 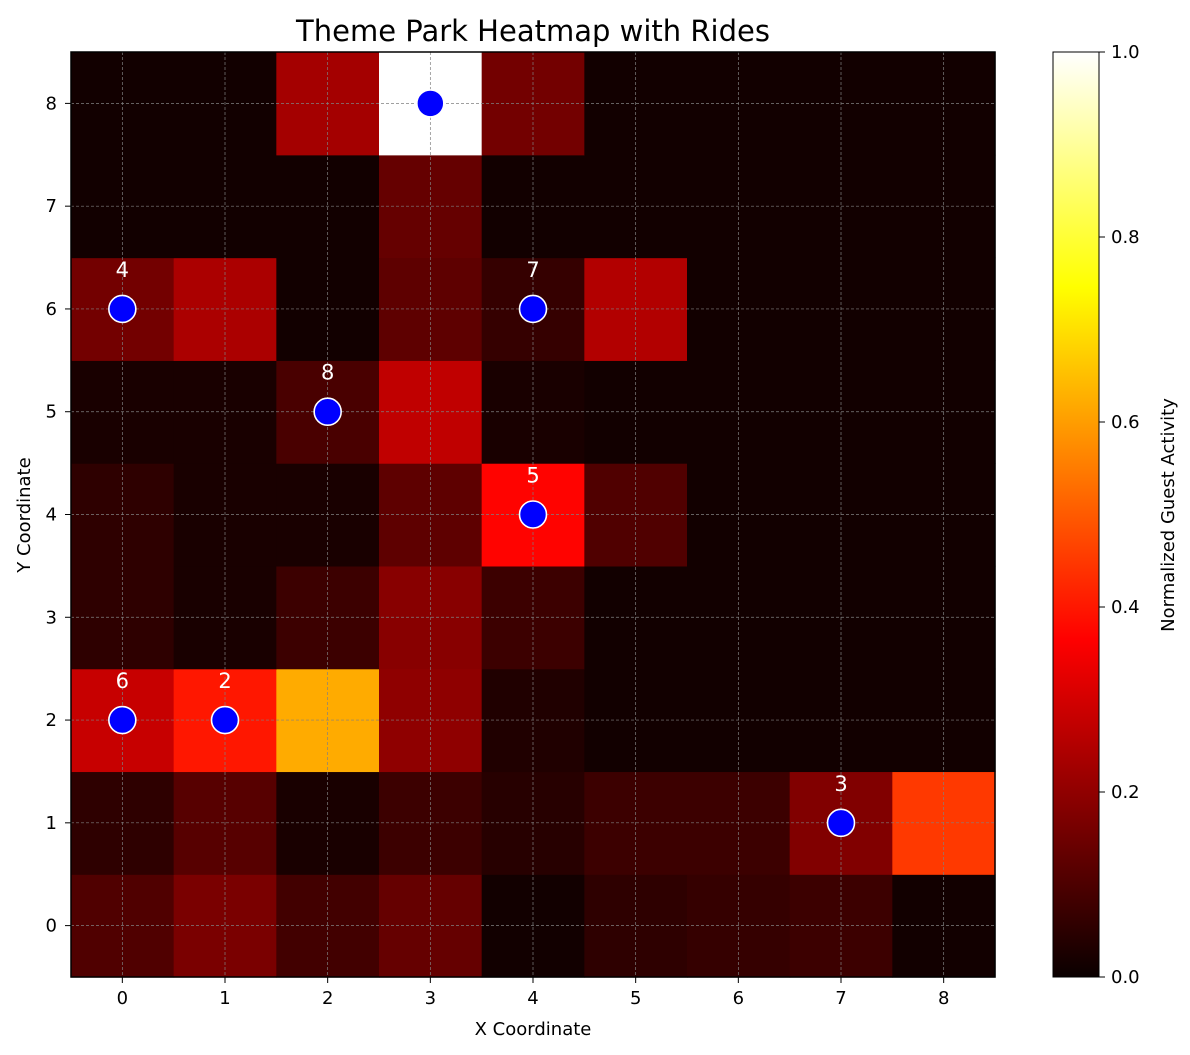 I want to click on x-tick-label: 8, so click(x=943, y=998).